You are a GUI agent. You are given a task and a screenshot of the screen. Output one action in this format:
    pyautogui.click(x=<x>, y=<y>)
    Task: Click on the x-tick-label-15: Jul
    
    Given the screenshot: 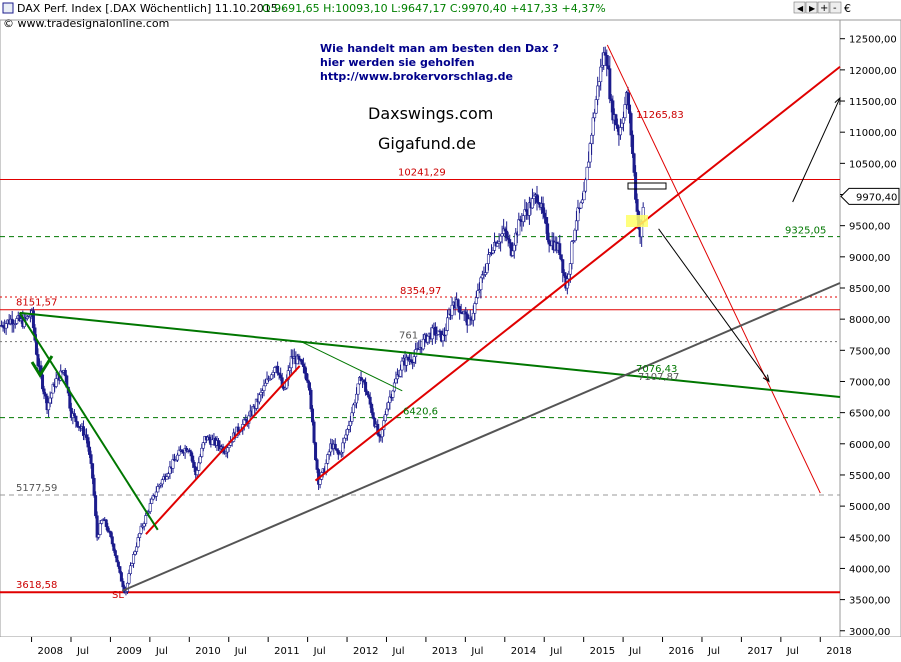 What is the action you would take?
    pyautogui.click(x=634, y=651)
    